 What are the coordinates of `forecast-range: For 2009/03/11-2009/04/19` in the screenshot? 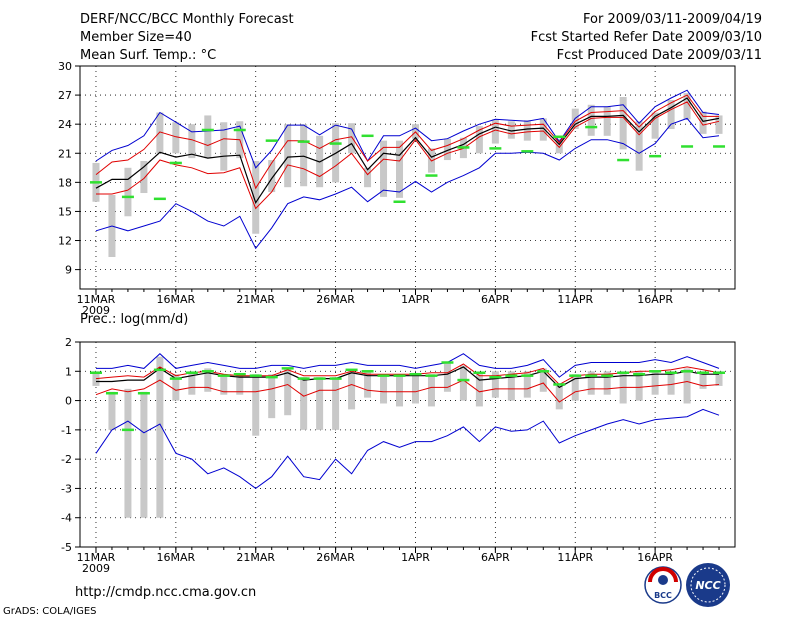 It's located at (672, 19).